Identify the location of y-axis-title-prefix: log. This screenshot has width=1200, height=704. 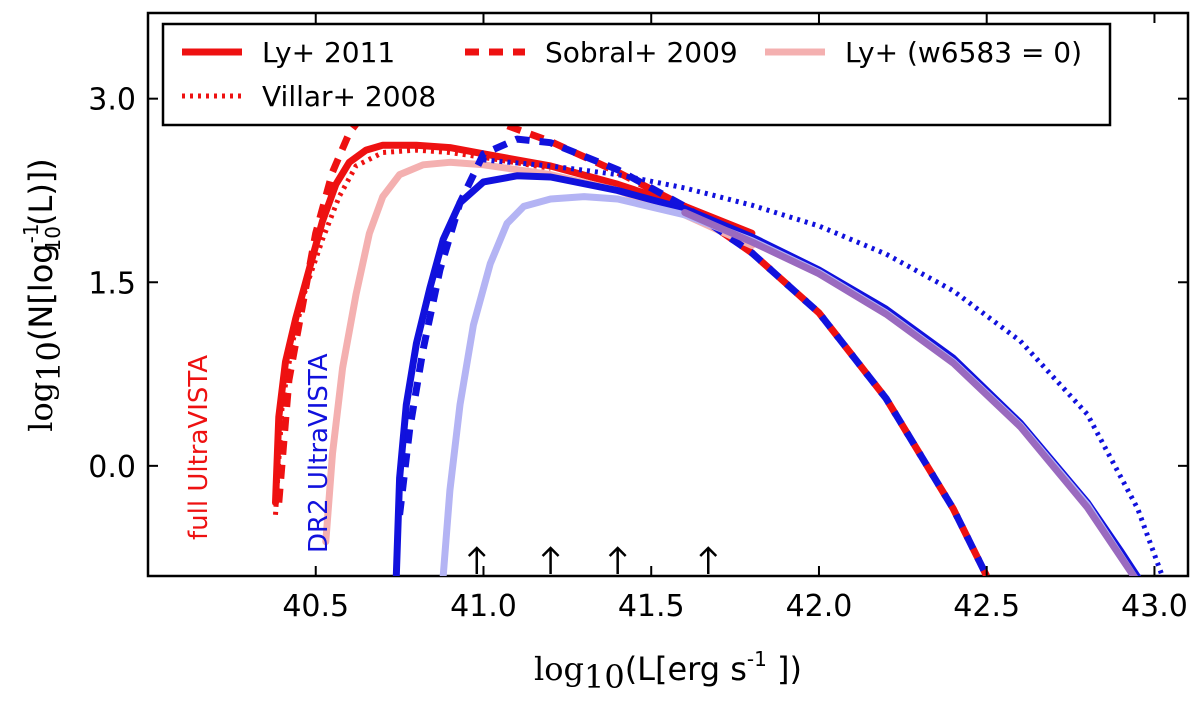
(41, 407).